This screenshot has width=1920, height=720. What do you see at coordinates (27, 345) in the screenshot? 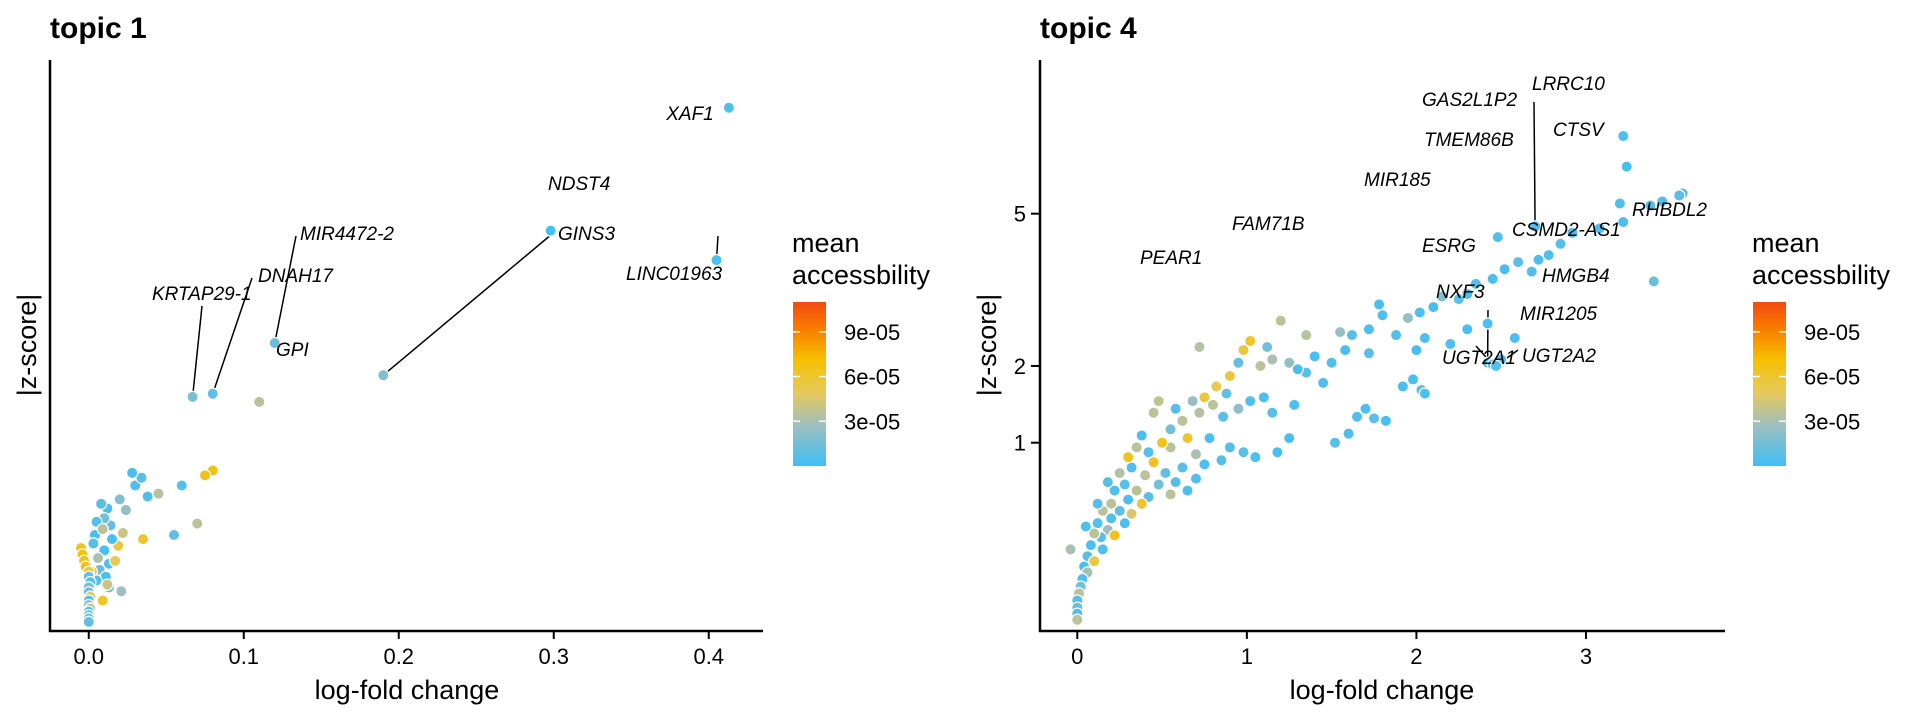
I see `y-axis-label: |z-score|` at bounding box center [27, 345].